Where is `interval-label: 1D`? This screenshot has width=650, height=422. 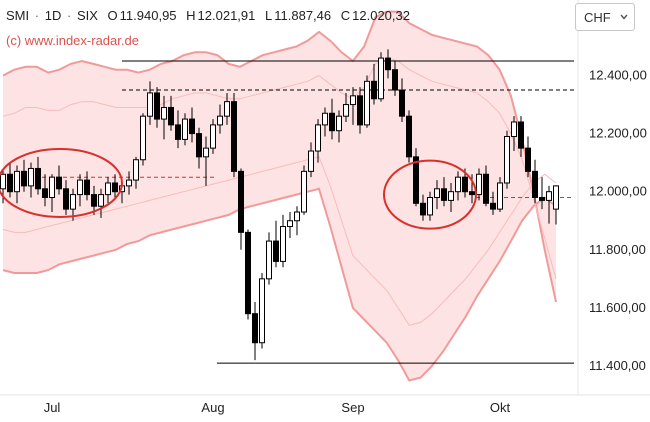 interval-label: 1D is located at coordinates (53, 15).